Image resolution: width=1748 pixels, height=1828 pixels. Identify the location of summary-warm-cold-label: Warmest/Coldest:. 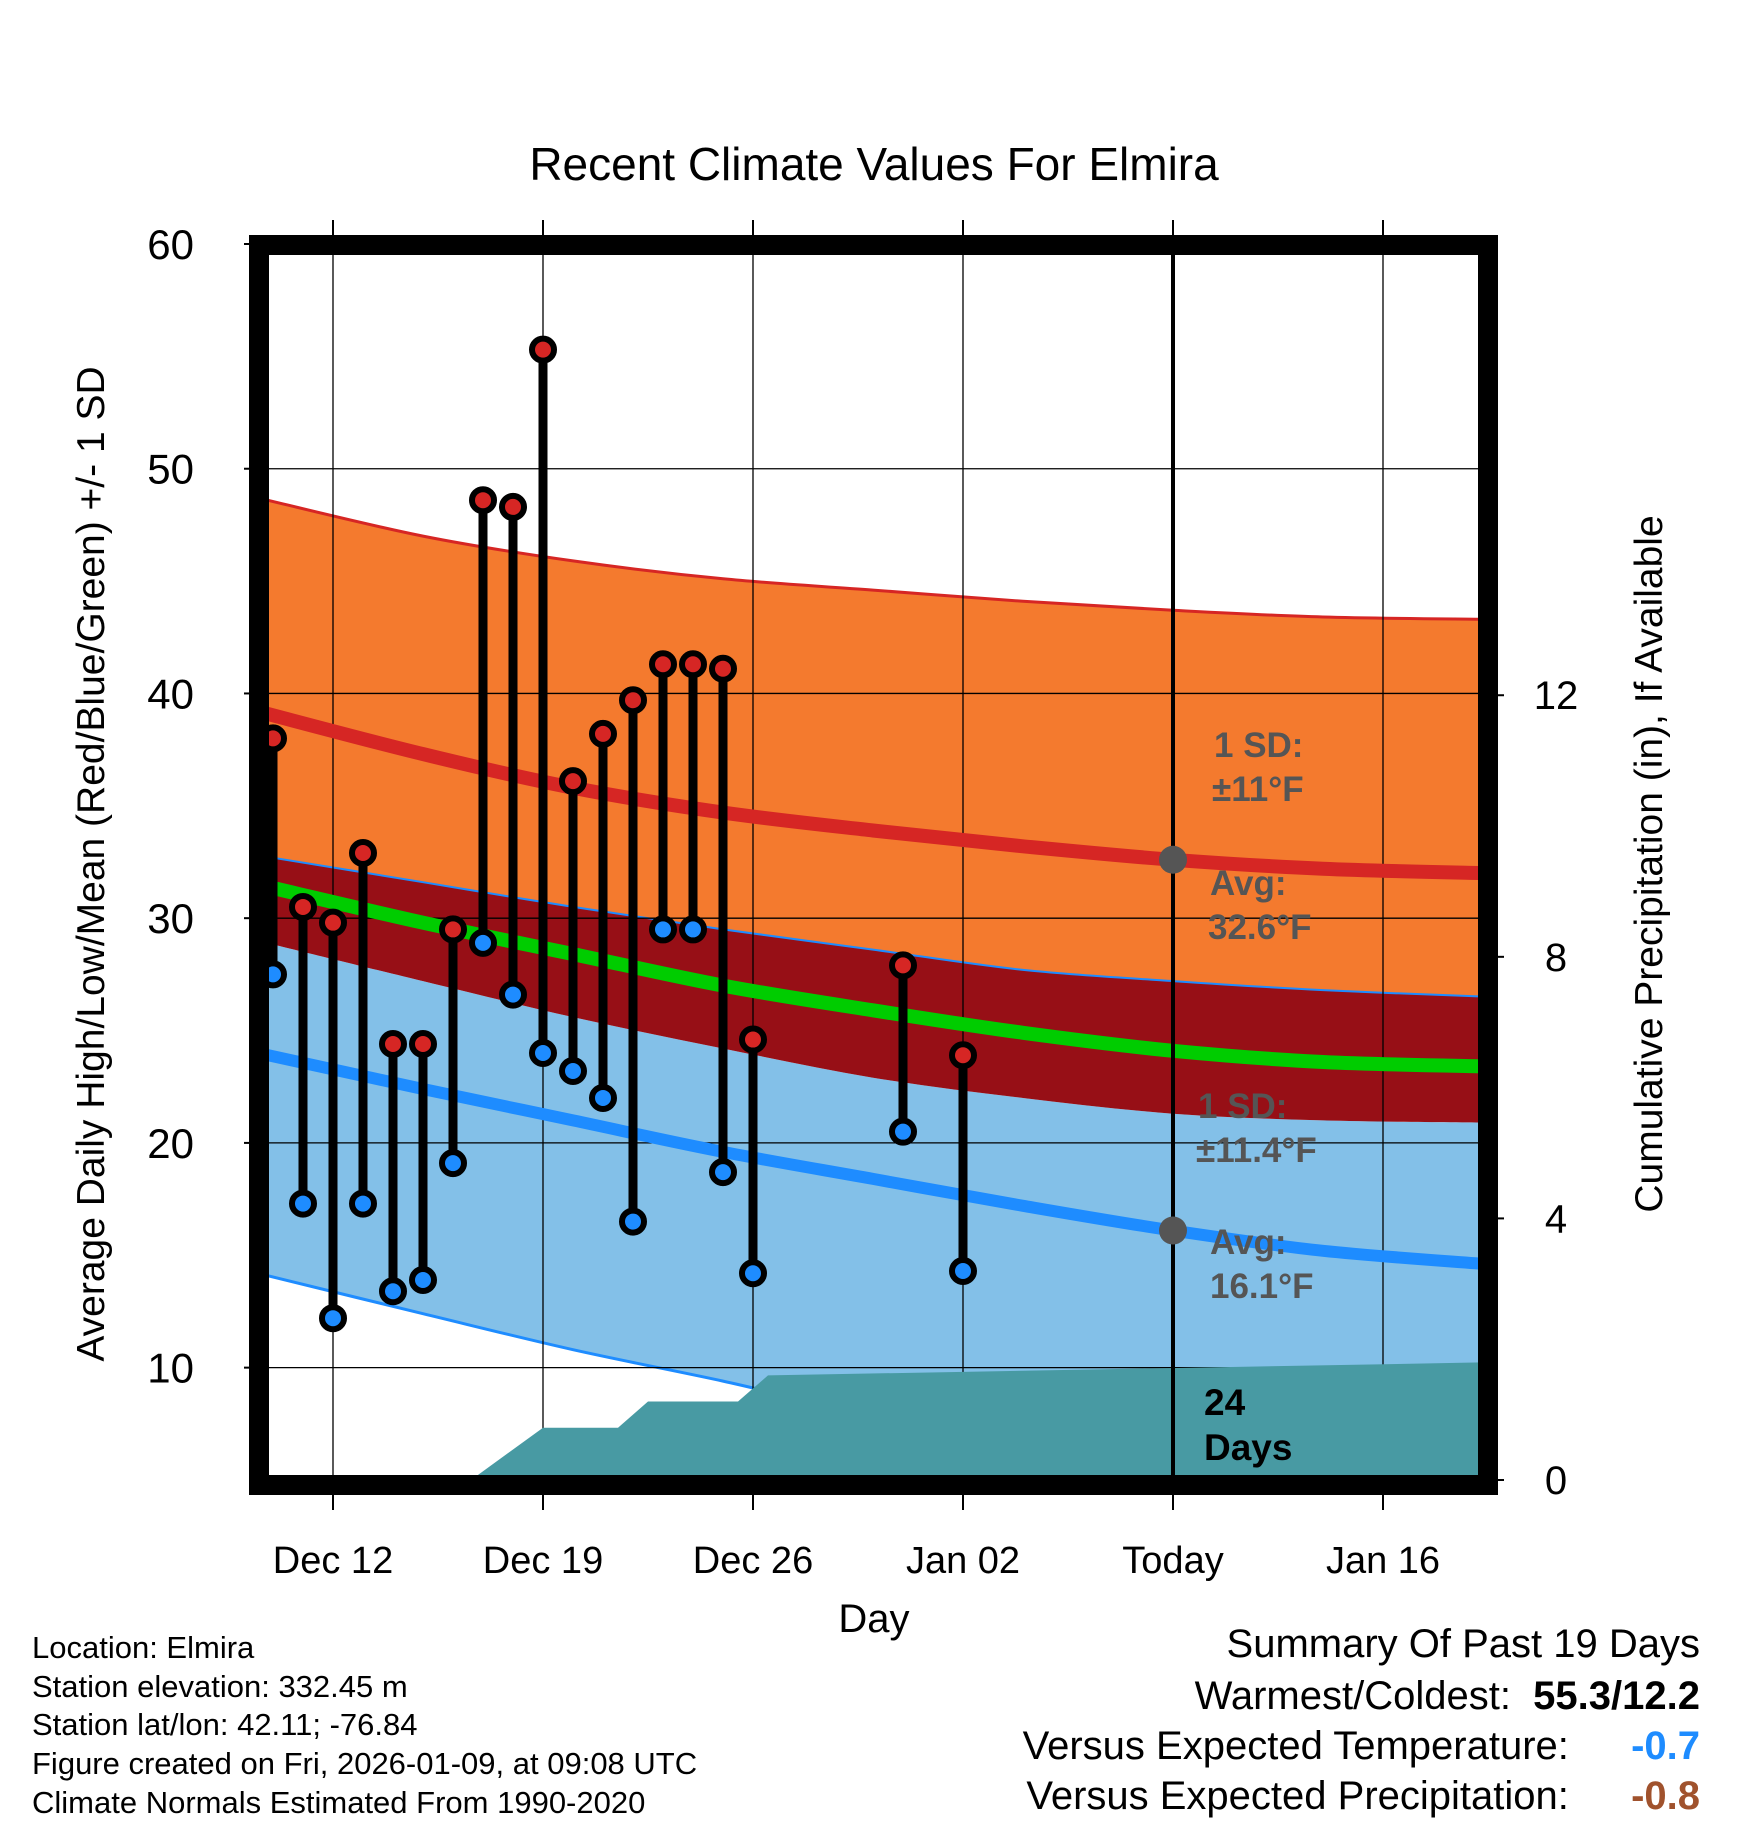
(1352, 1696).